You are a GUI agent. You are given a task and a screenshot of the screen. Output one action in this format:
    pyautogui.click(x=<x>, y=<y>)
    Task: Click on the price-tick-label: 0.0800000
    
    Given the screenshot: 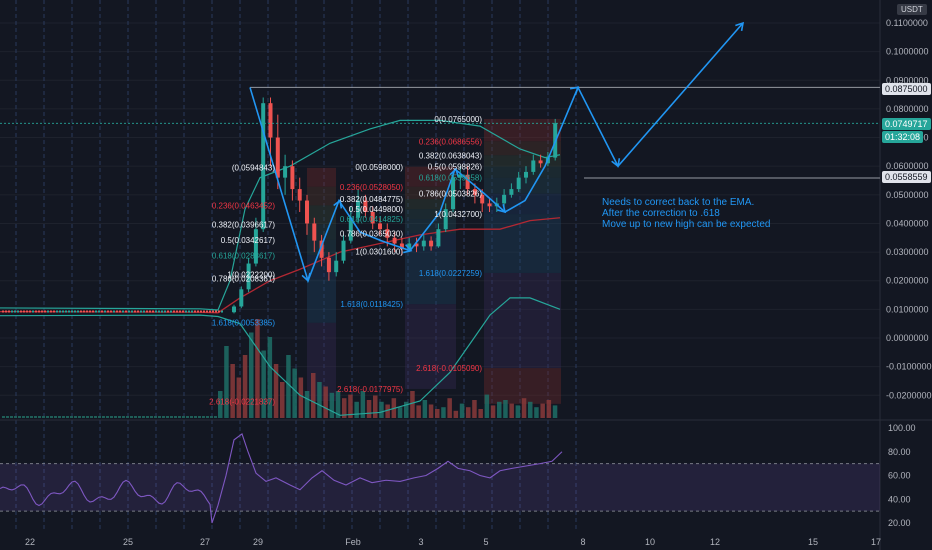 What is the action you would take?
    pyautogui.click(x=907, y=109)
    